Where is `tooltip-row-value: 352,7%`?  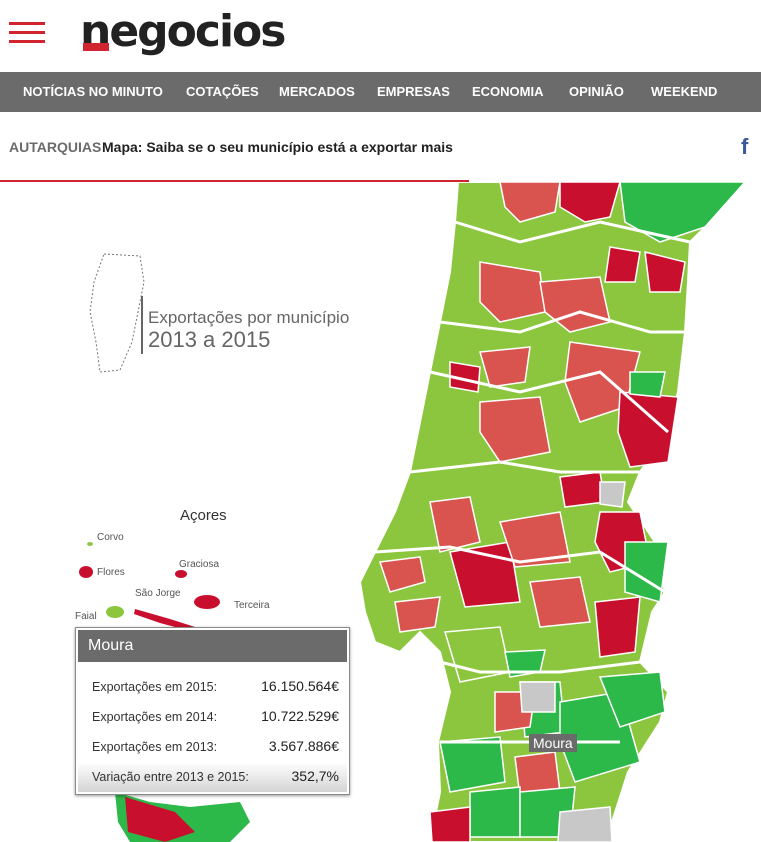 tooltip-row-value: 352,7% is located at coordinates (315, 776).